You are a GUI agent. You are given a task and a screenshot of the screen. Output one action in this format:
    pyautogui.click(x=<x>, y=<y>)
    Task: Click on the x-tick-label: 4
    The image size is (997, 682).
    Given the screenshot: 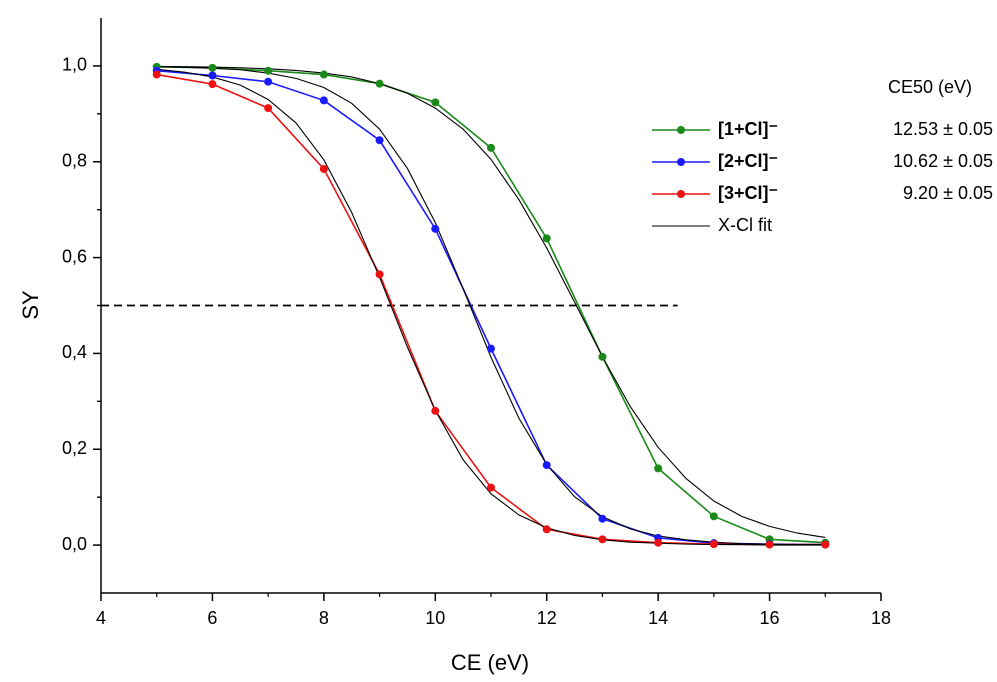 What is the action you would take?
    pyautogui.click(x=101, y=618)
    